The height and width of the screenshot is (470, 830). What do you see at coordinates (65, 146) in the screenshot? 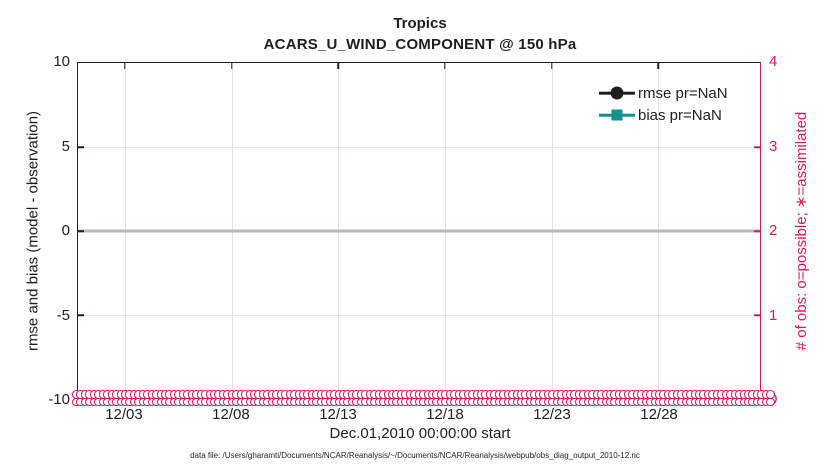
I see `left-axis-tick-label: 5` at bounding box center [65, 146].